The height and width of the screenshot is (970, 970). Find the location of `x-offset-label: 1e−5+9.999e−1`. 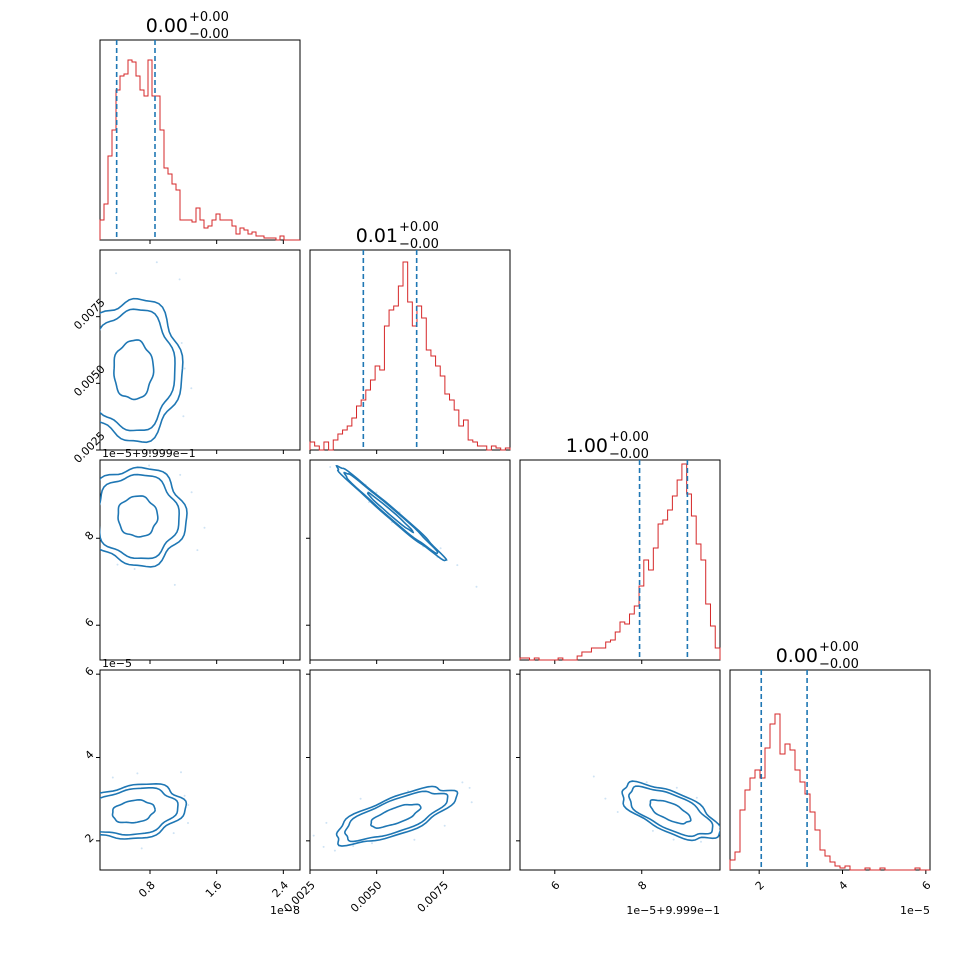

x-offset-label: 1e−5+9.999e−1 is located at coordinates (673, 910).